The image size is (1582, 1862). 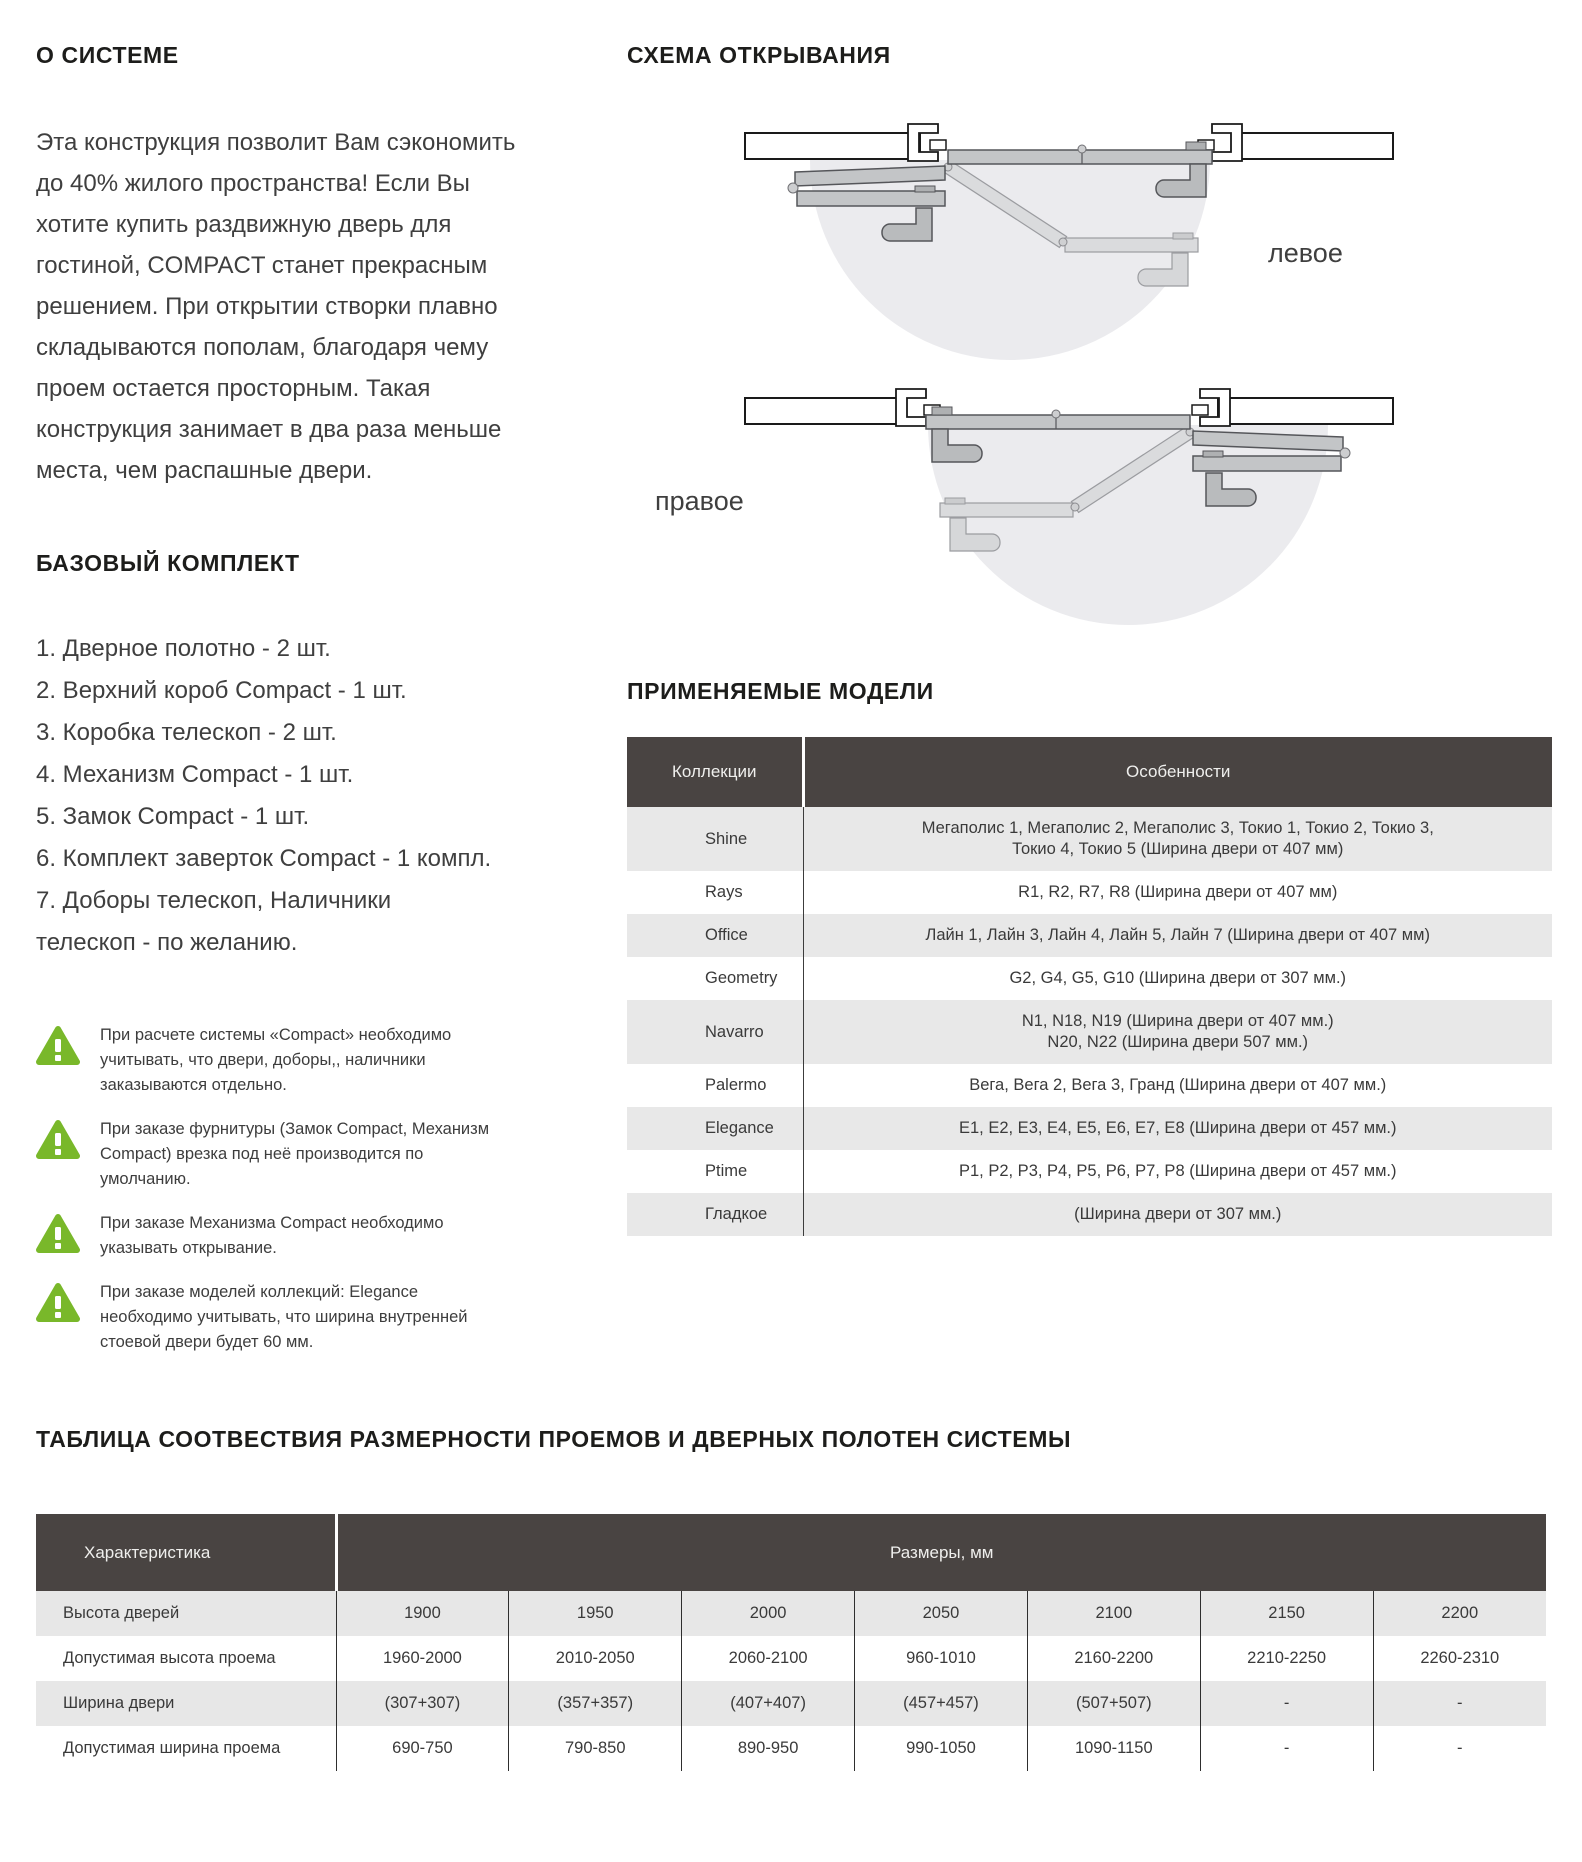 I want to click on size-value: (457+457), so click(x=941, y=1703).